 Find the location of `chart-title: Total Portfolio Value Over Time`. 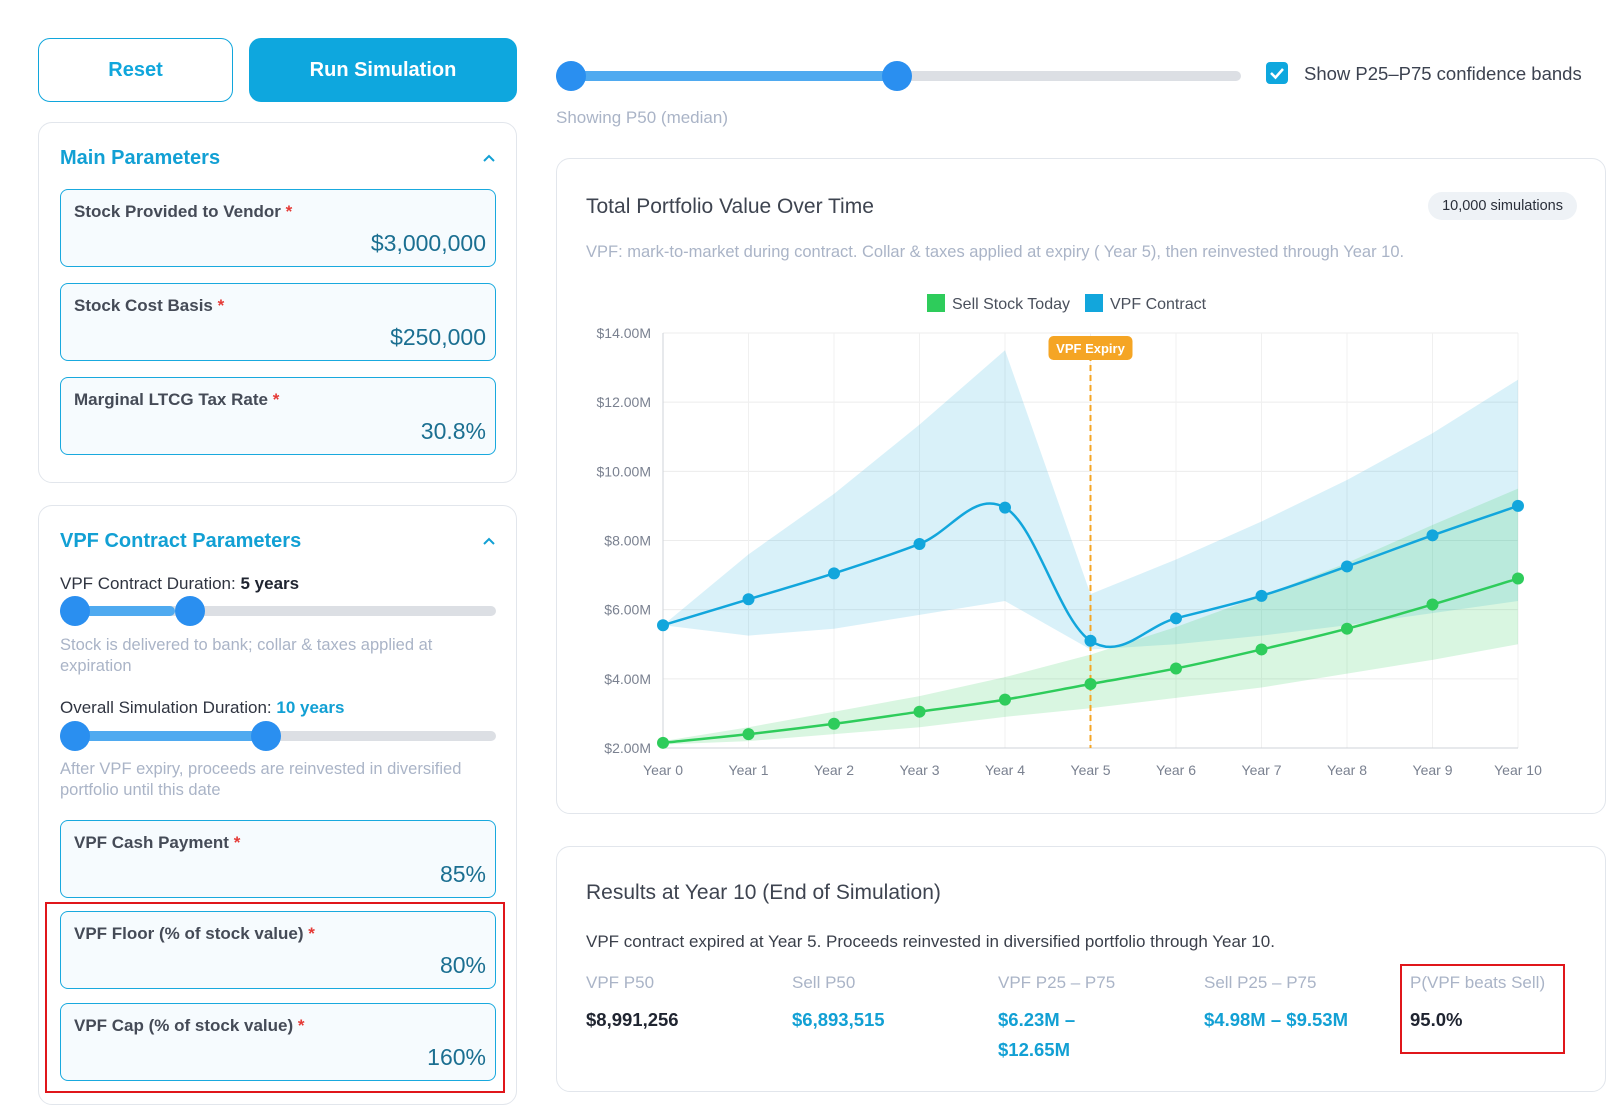

chart-title: Total Portfolio Value Over Time is located at coordinates (730, 206).